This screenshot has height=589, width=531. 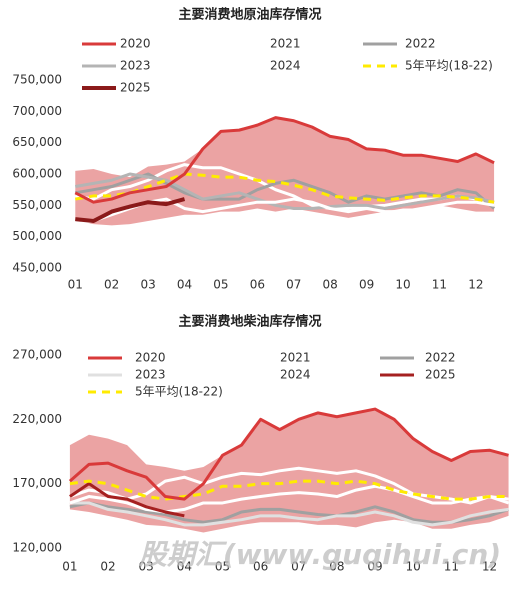 I want to click on chart-title: 主要消费地原油库存情况, so click(x=249, y=15).